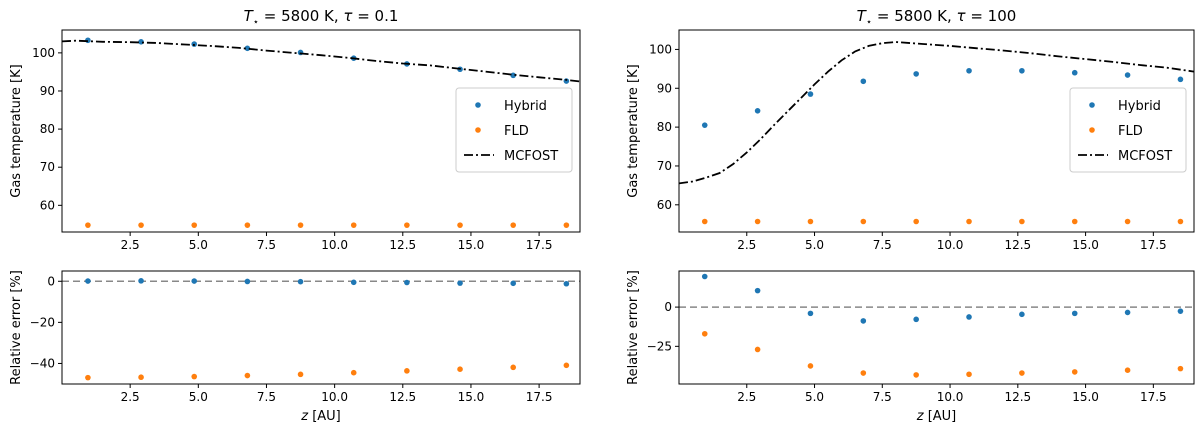 This screenshot has height=432, width=1200. Describe the element at coordinates (43, 53) in the screenshot. I see `y-tick-label: 100` at that location.